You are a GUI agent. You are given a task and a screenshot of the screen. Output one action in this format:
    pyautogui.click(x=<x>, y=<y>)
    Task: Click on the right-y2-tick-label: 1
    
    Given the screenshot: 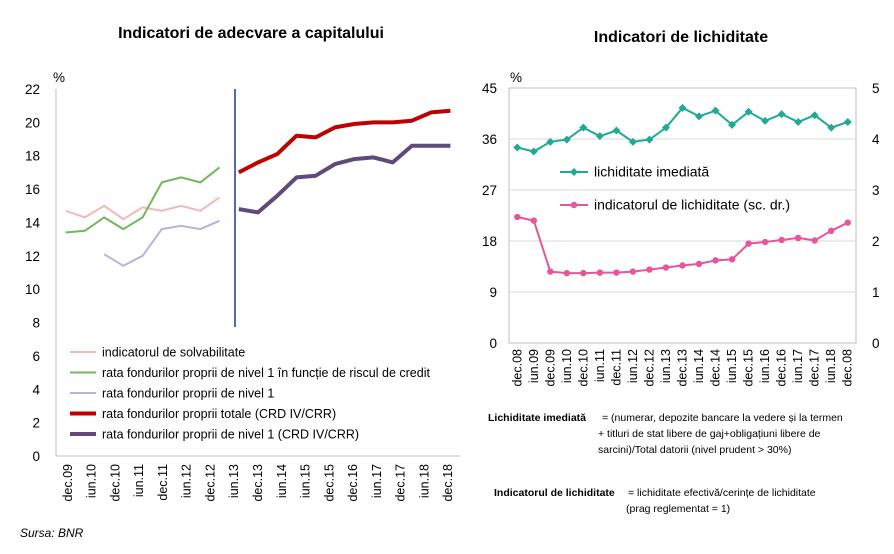 What is the action you would take?
    pyautogui.click(x=876, y=292)
    